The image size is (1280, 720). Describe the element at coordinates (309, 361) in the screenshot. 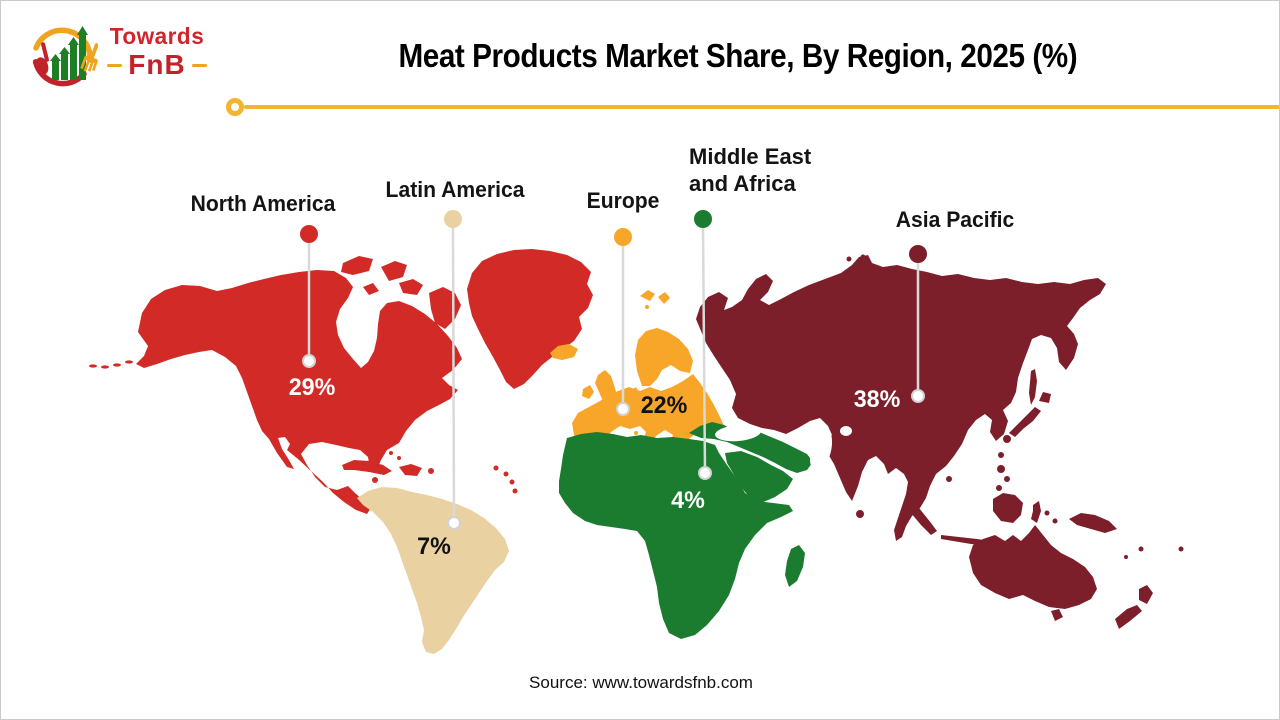

I see `end-dot-north-america` at that location.